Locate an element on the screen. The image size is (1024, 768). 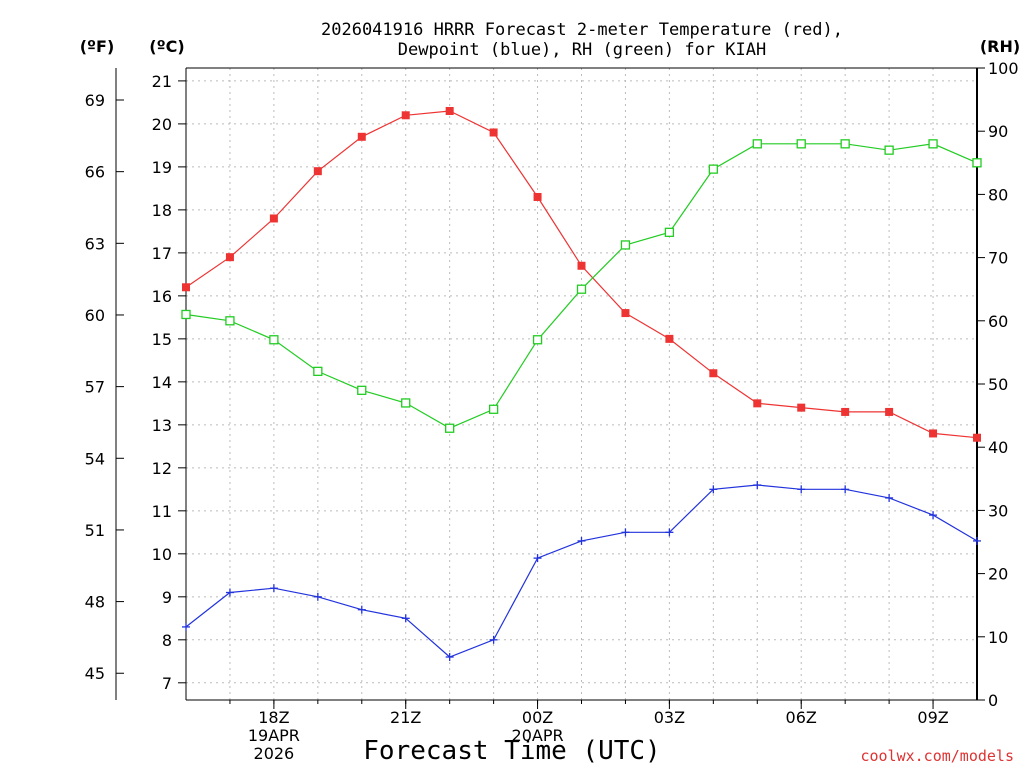
fahrenheit-tick-label: 57 is located at coordinates (95, 387).